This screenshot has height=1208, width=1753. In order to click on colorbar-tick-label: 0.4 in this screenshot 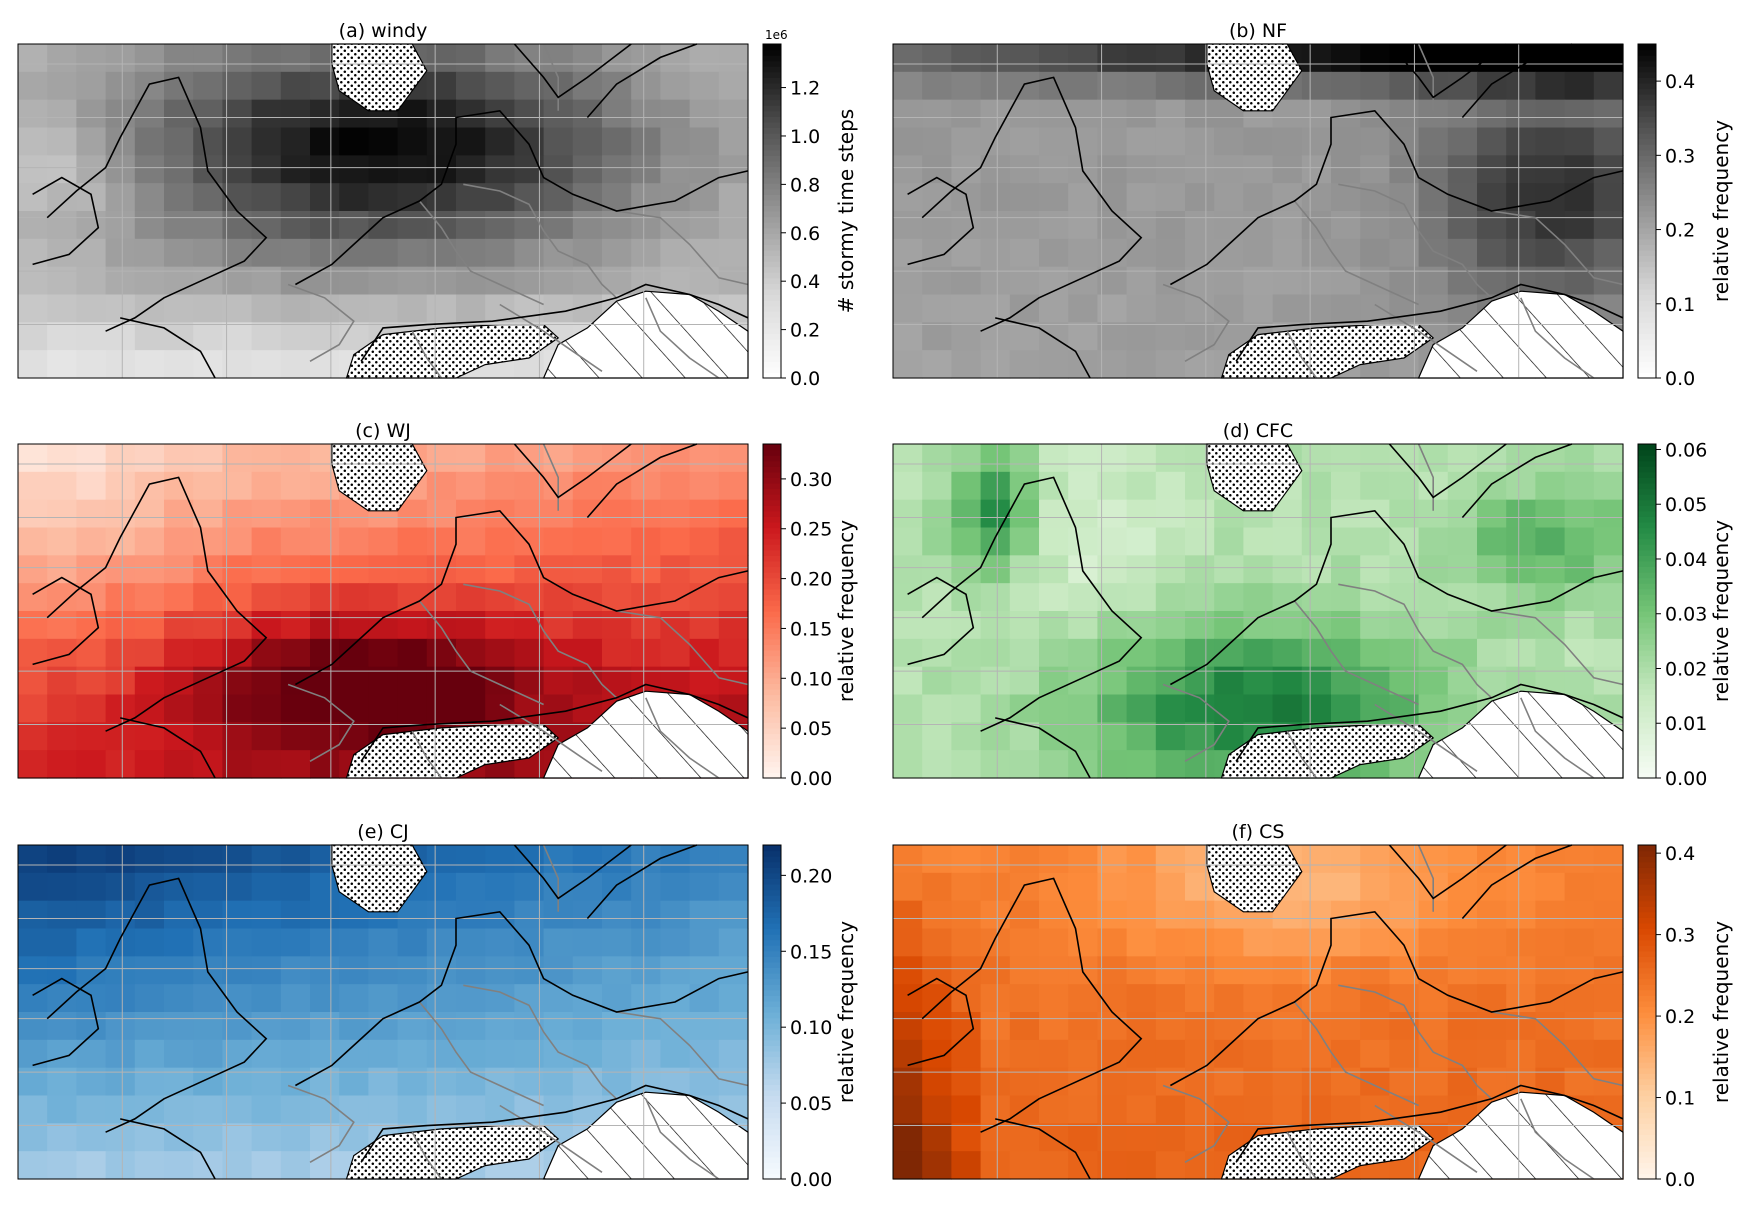, I will do `click(1680, 854)`.